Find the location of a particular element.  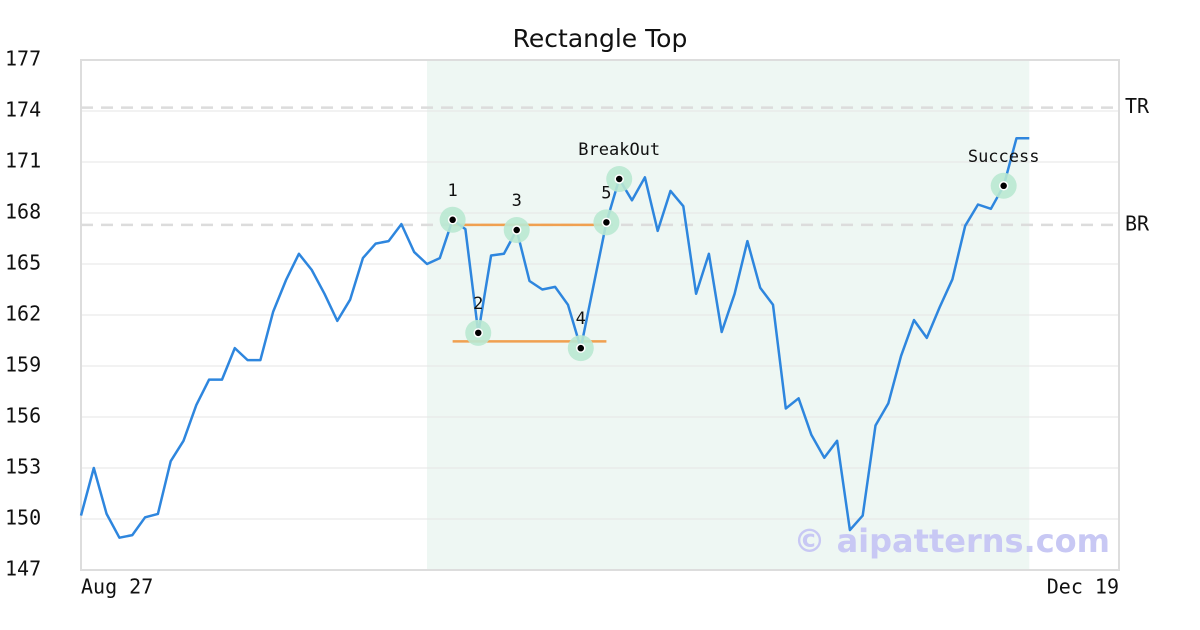

y-tick-label: 168 is located at coordinates (23, 212).